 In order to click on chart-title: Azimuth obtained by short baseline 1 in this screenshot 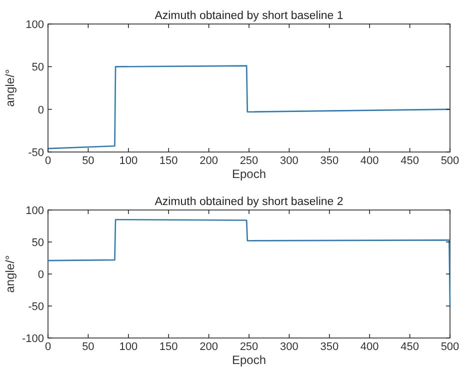, I will do `click(249, 16)`.